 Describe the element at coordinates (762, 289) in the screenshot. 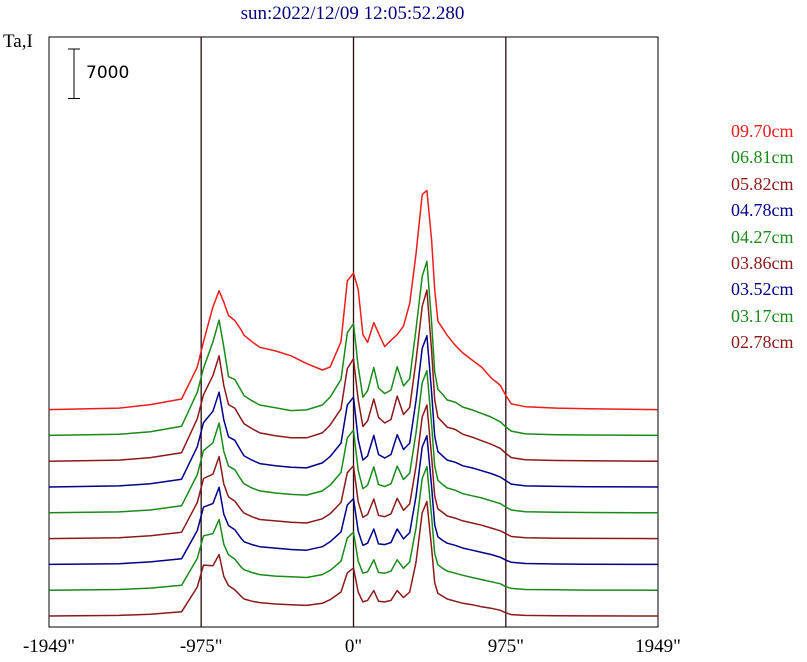

I see `legend-entry: 03.52cm` at that location.